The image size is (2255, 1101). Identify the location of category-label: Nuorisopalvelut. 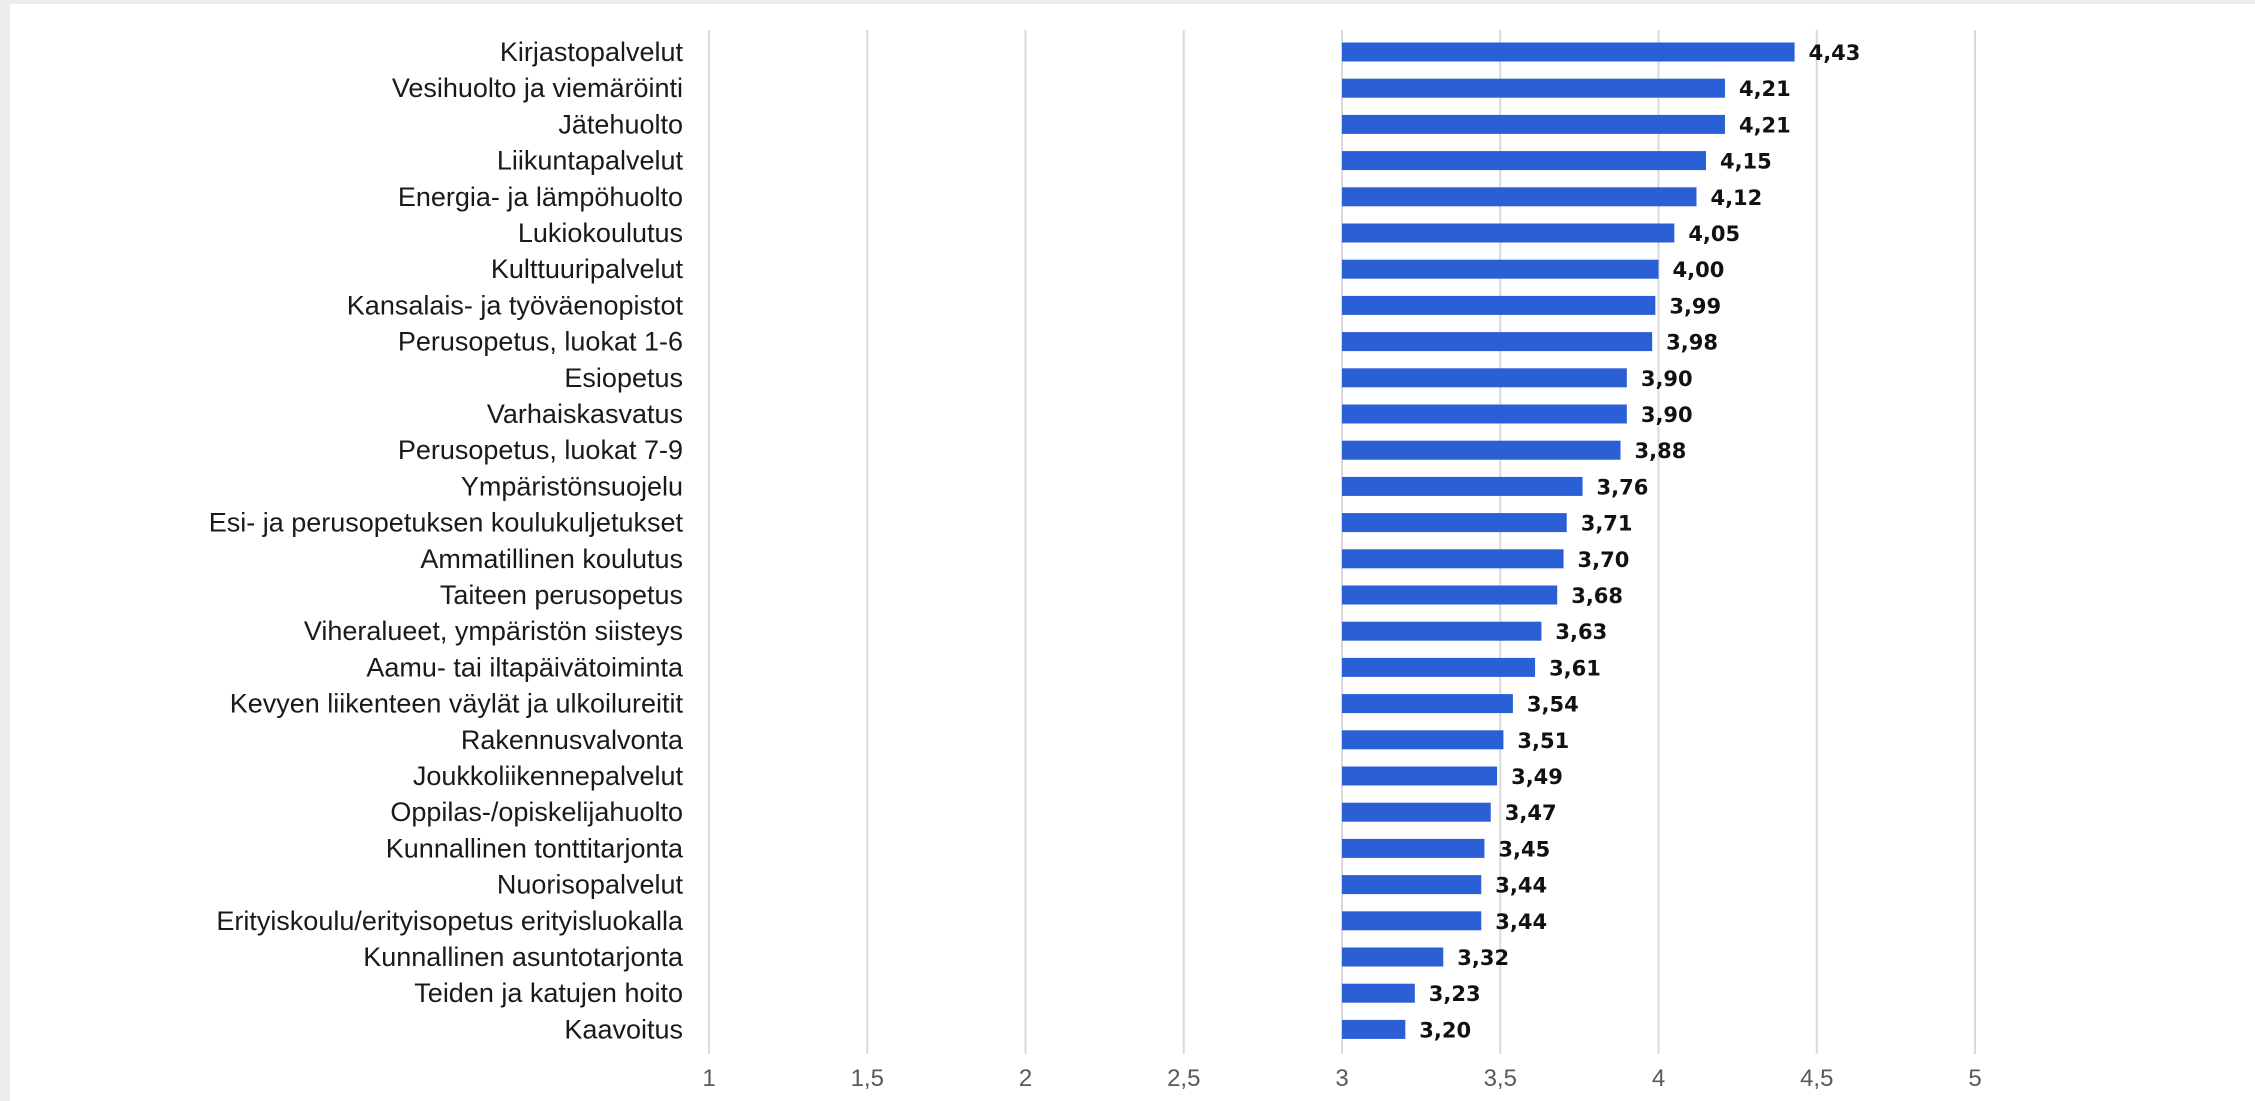
(590, 885).